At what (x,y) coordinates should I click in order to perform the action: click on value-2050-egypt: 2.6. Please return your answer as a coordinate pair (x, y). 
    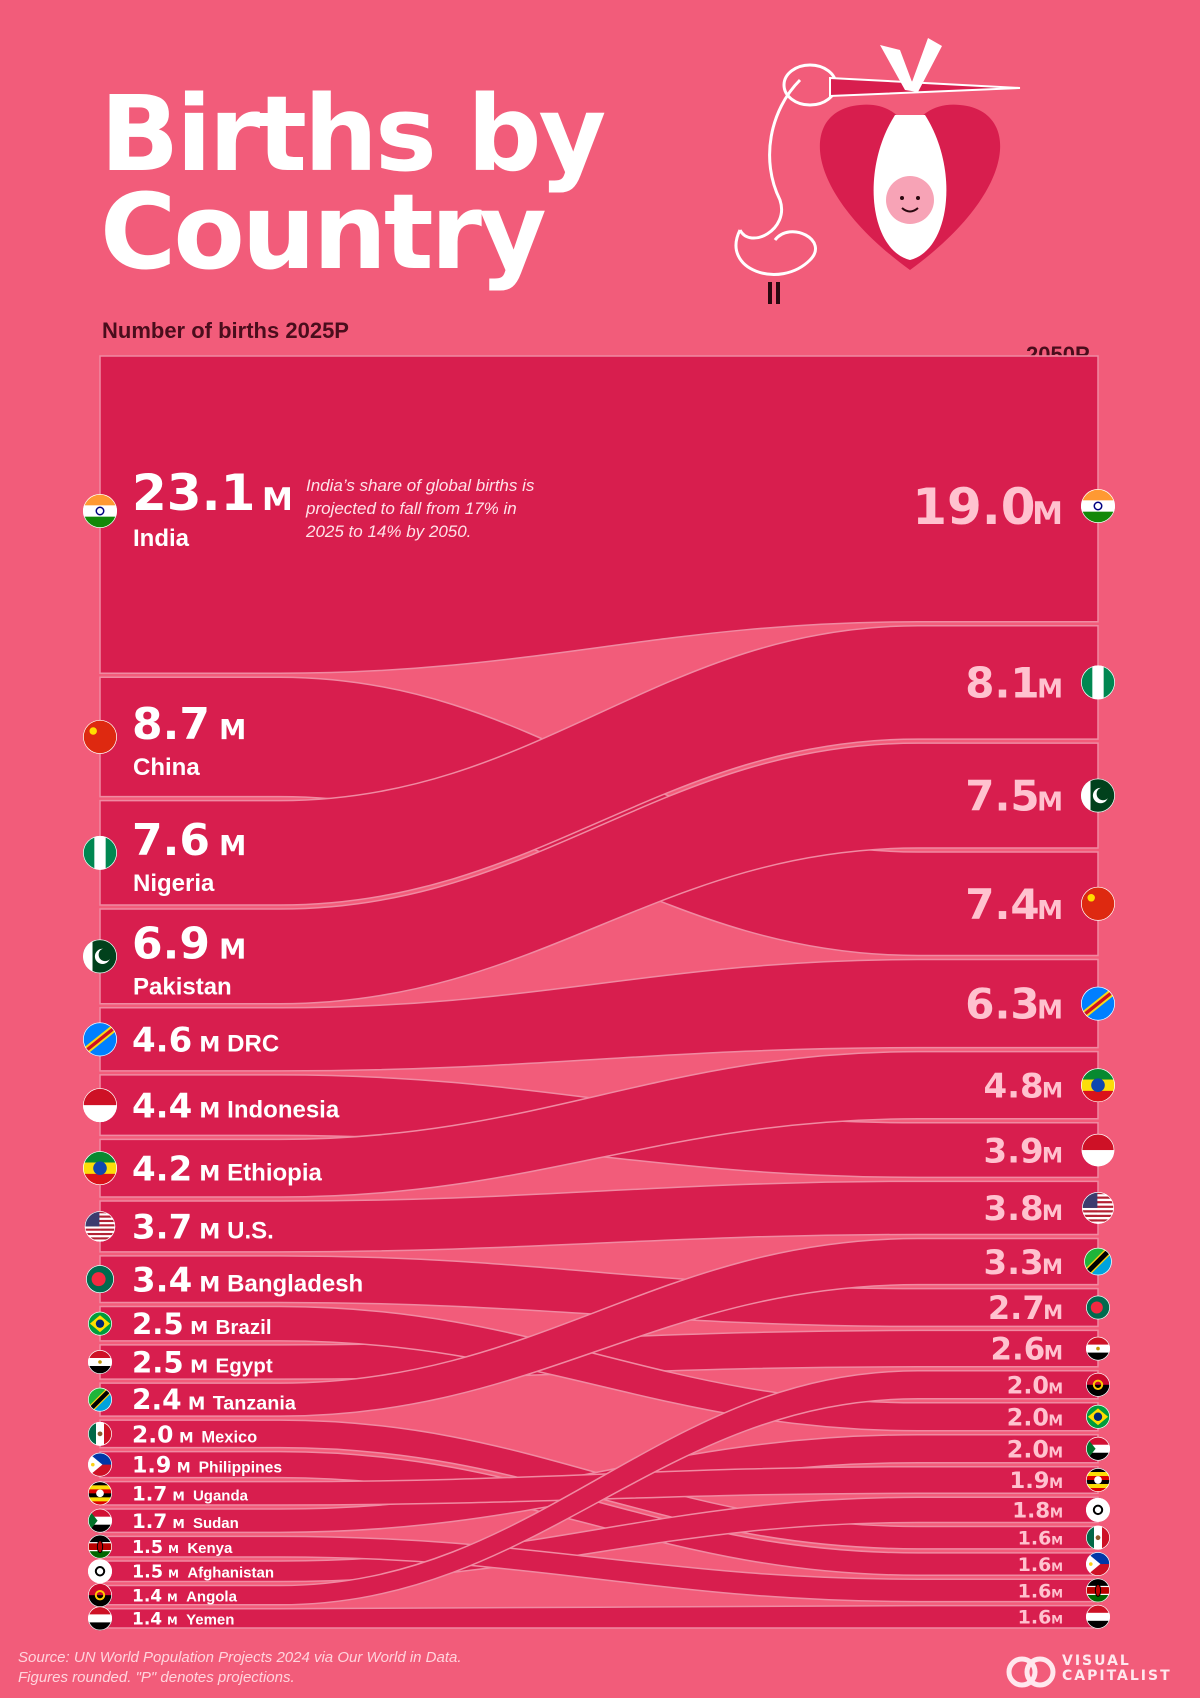
    Looking at the image, I should click on (1018, 1350).